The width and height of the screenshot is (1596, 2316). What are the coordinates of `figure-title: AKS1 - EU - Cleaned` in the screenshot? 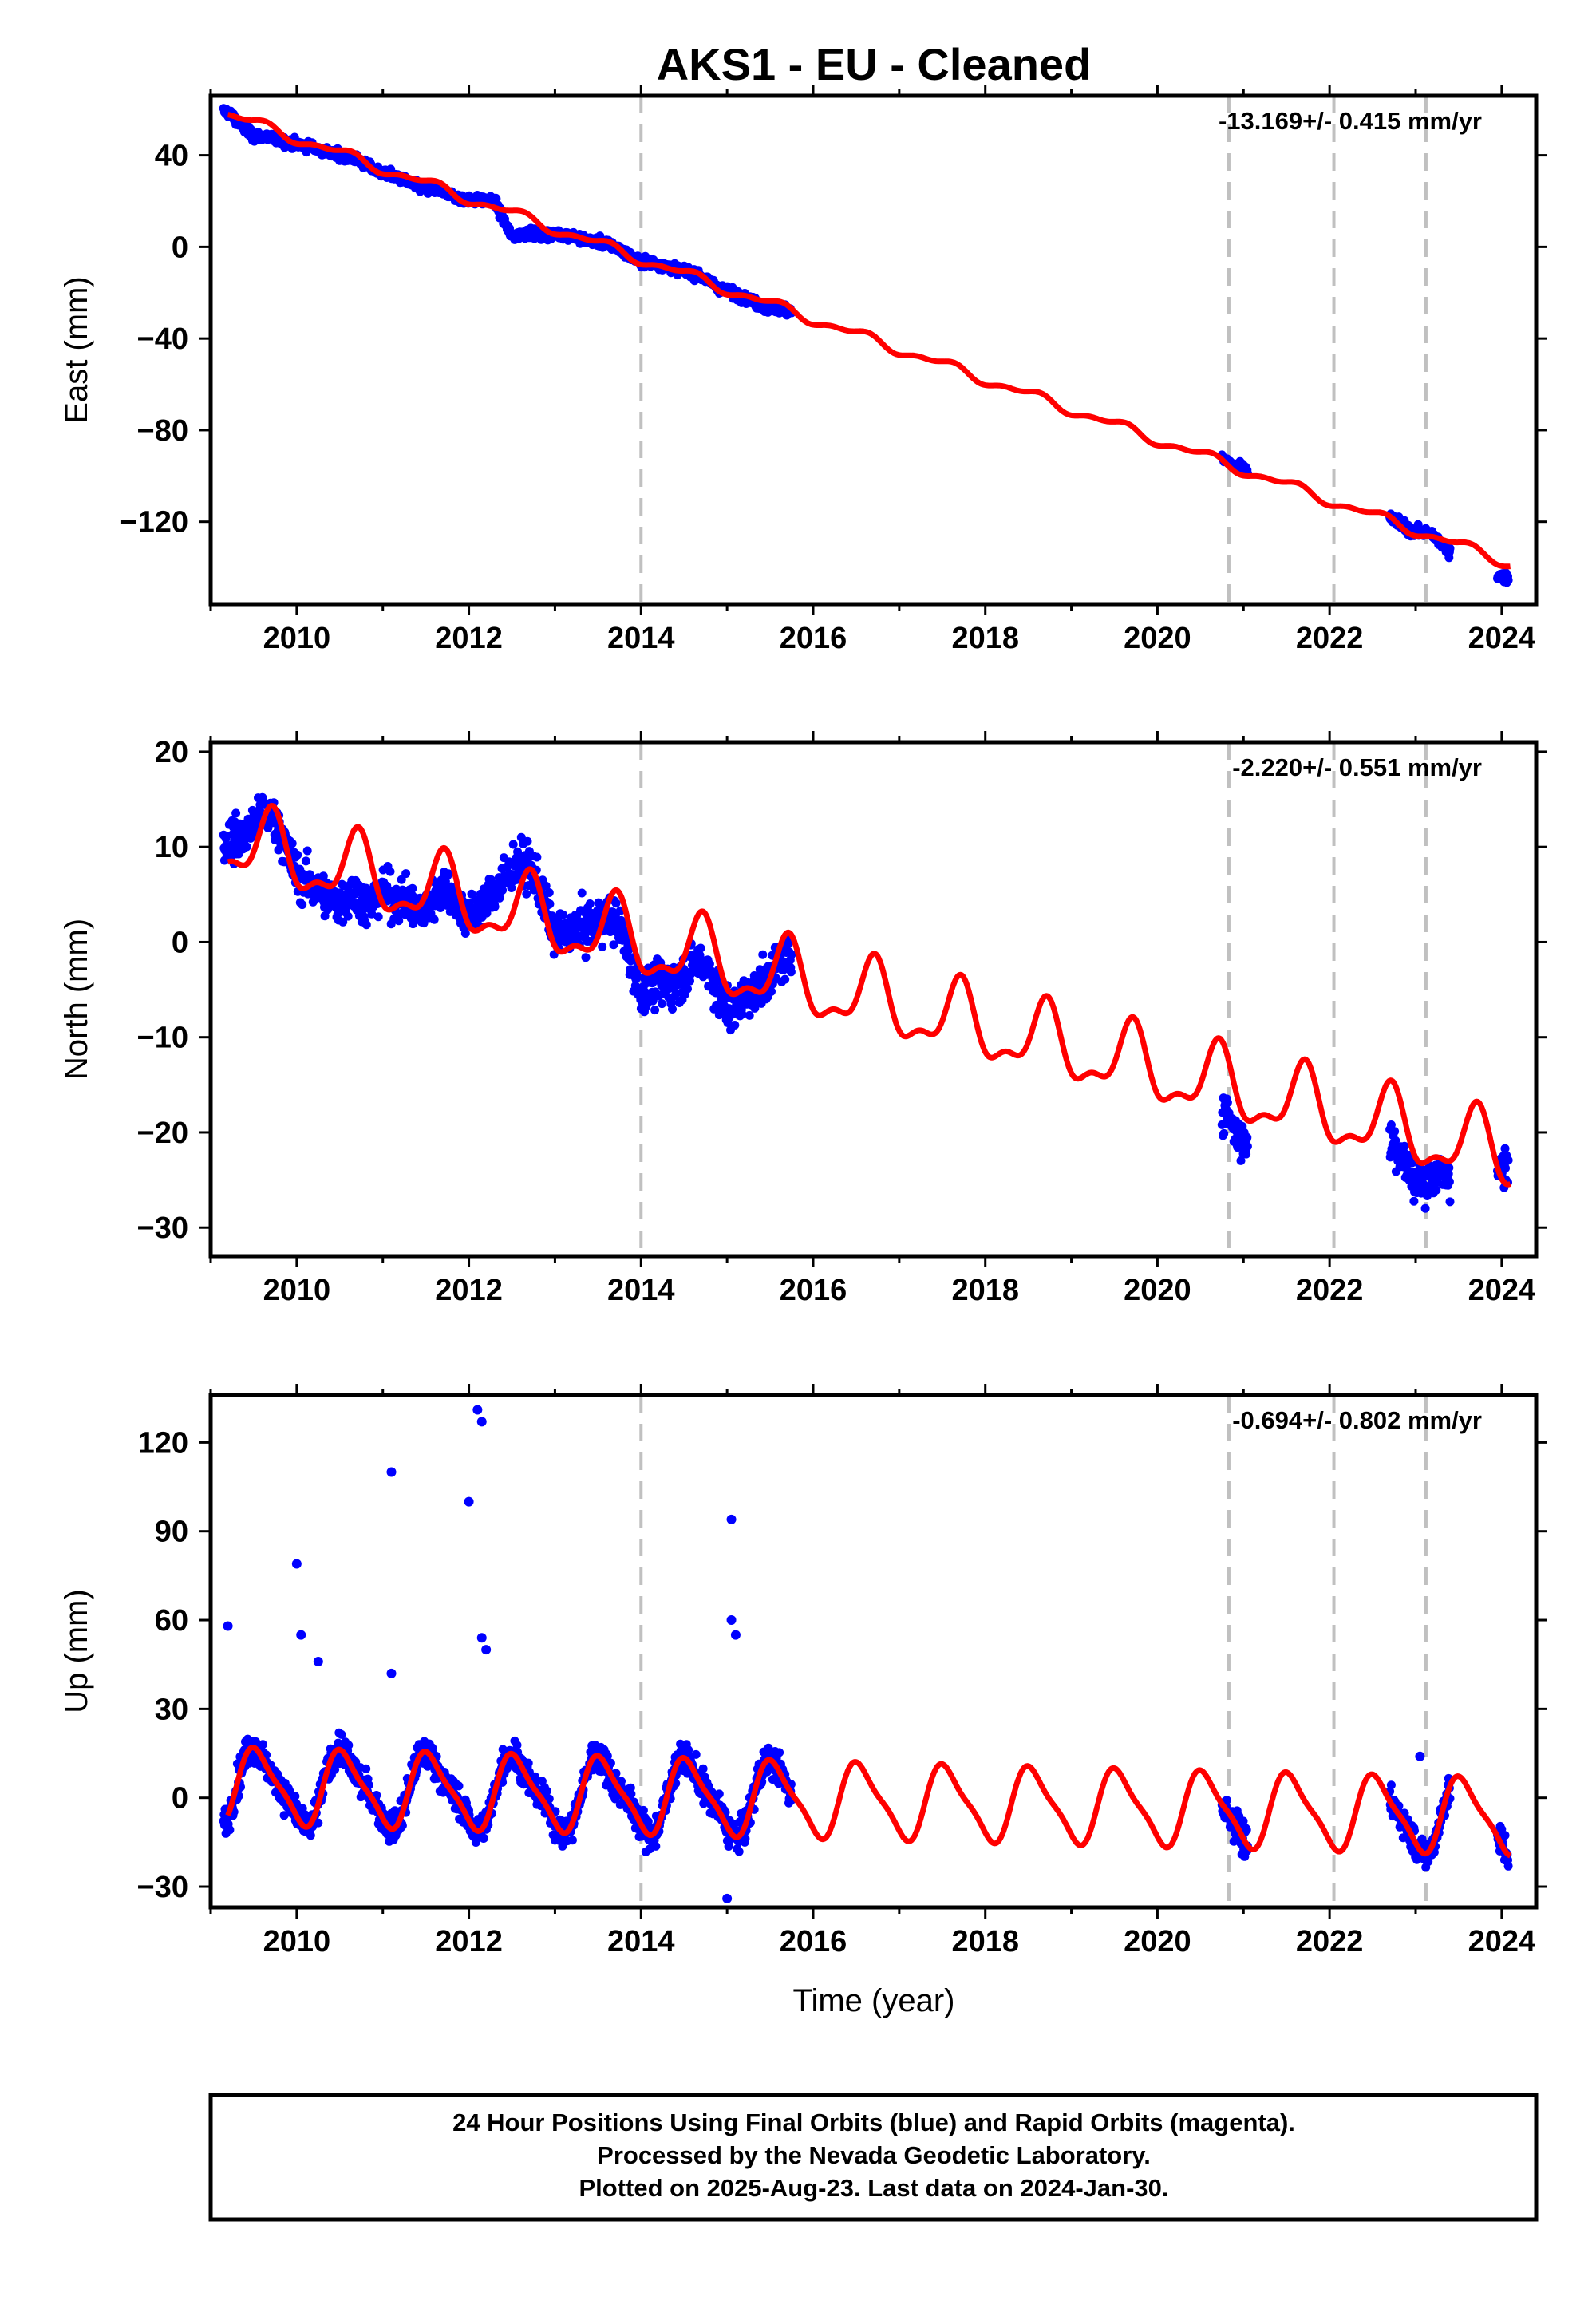 It's located at (874, 64).